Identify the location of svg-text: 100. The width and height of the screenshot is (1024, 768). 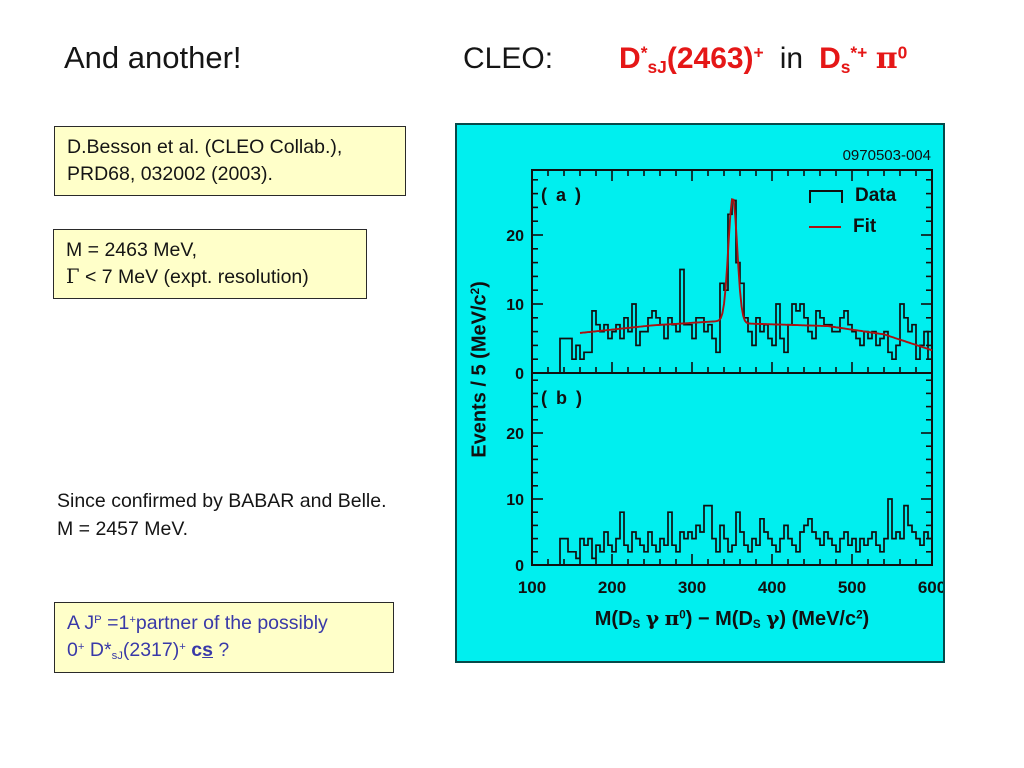
(532, 587).